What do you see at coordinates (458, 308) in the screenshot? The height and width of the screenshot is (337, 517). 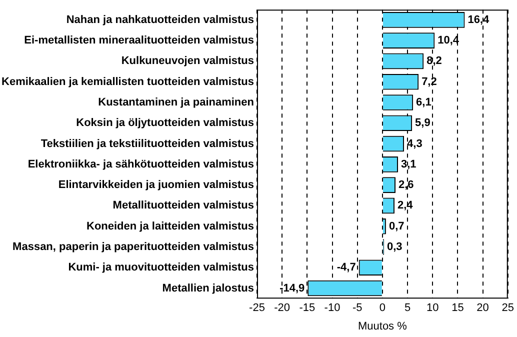 I see `x-tick-label: 15` at bounding box center [458, 308].